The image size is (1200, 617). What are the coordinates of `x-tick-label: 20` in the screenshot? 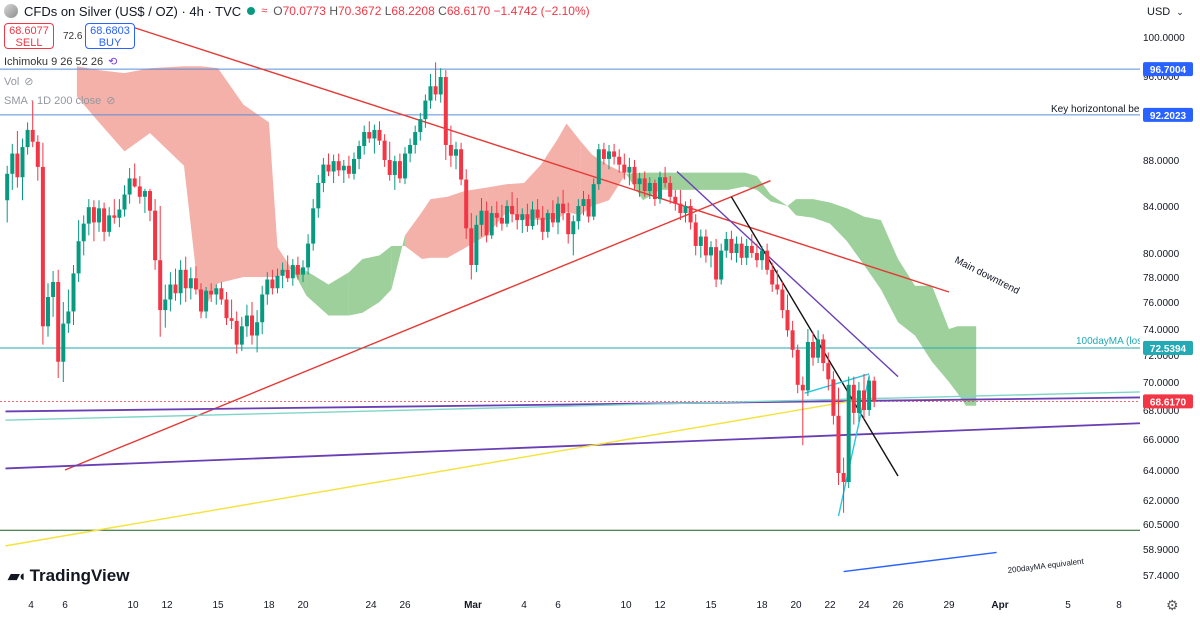 It's located at (796, 605).